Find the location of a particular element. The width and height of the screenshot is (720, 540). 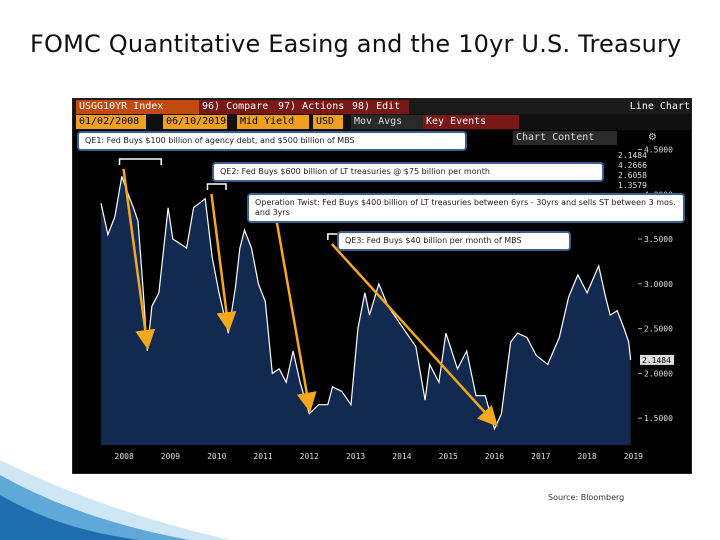

y-tick-label: 2.5000 is located at coordinates (658, 329).